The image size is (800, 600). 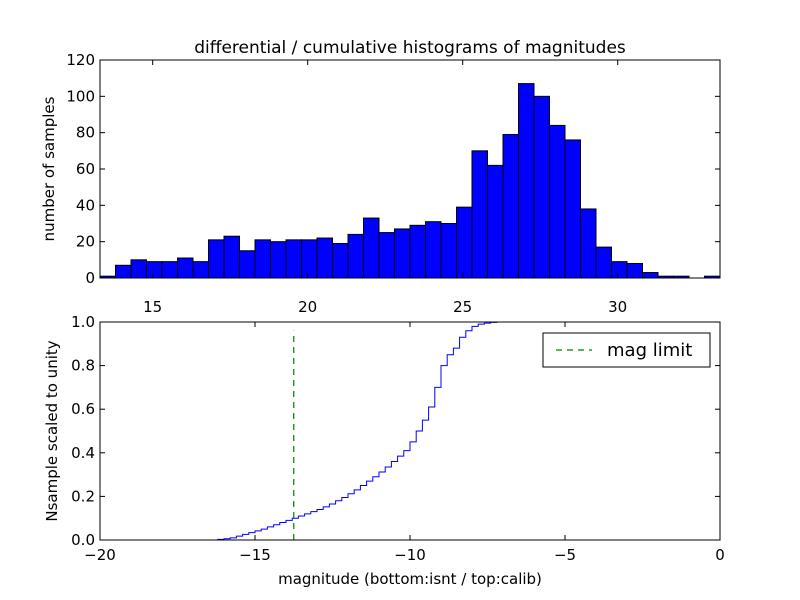 I want to click on cumulative-ytick-label: 0.2, so click(x=83, y=496).